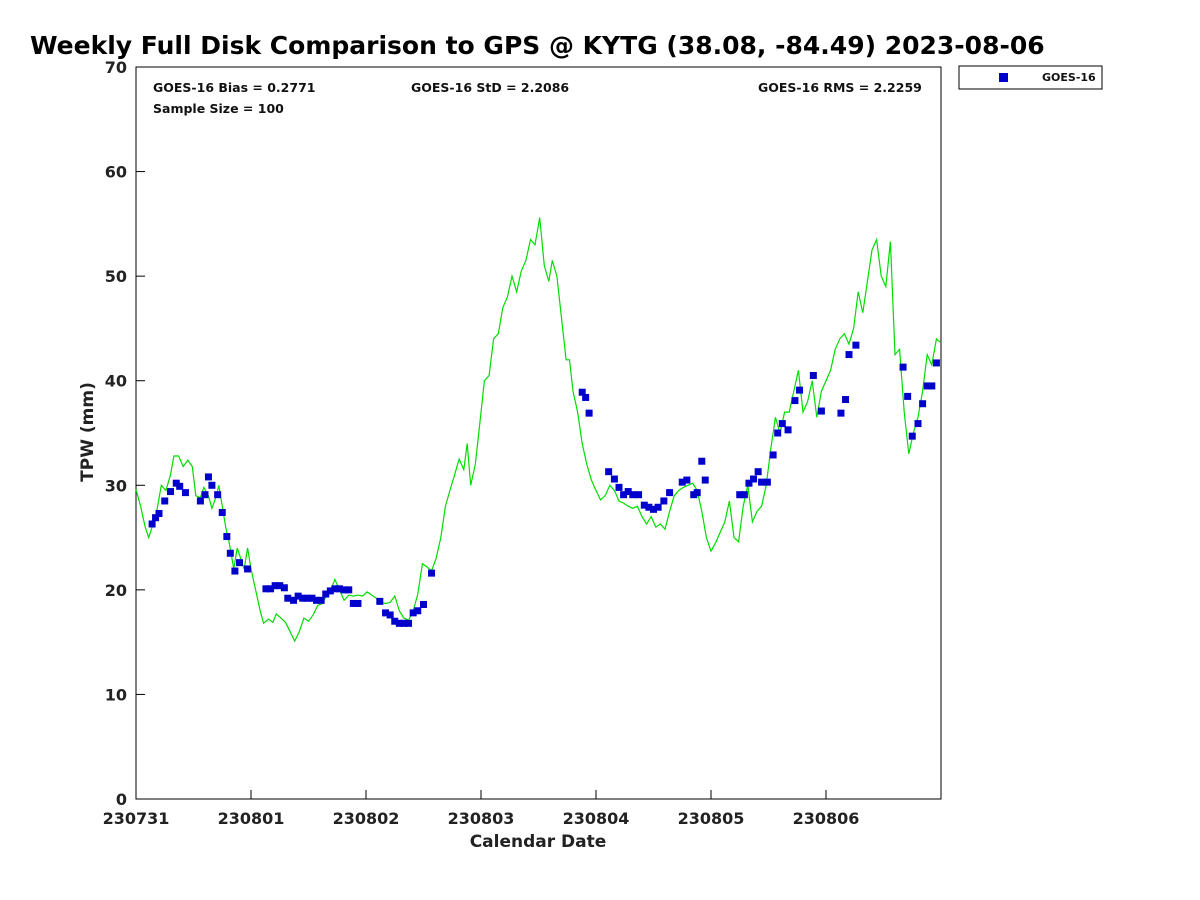 The width and height of the screenshot is (1200, 900). I want to click on legend-box, so click(1030, 77).